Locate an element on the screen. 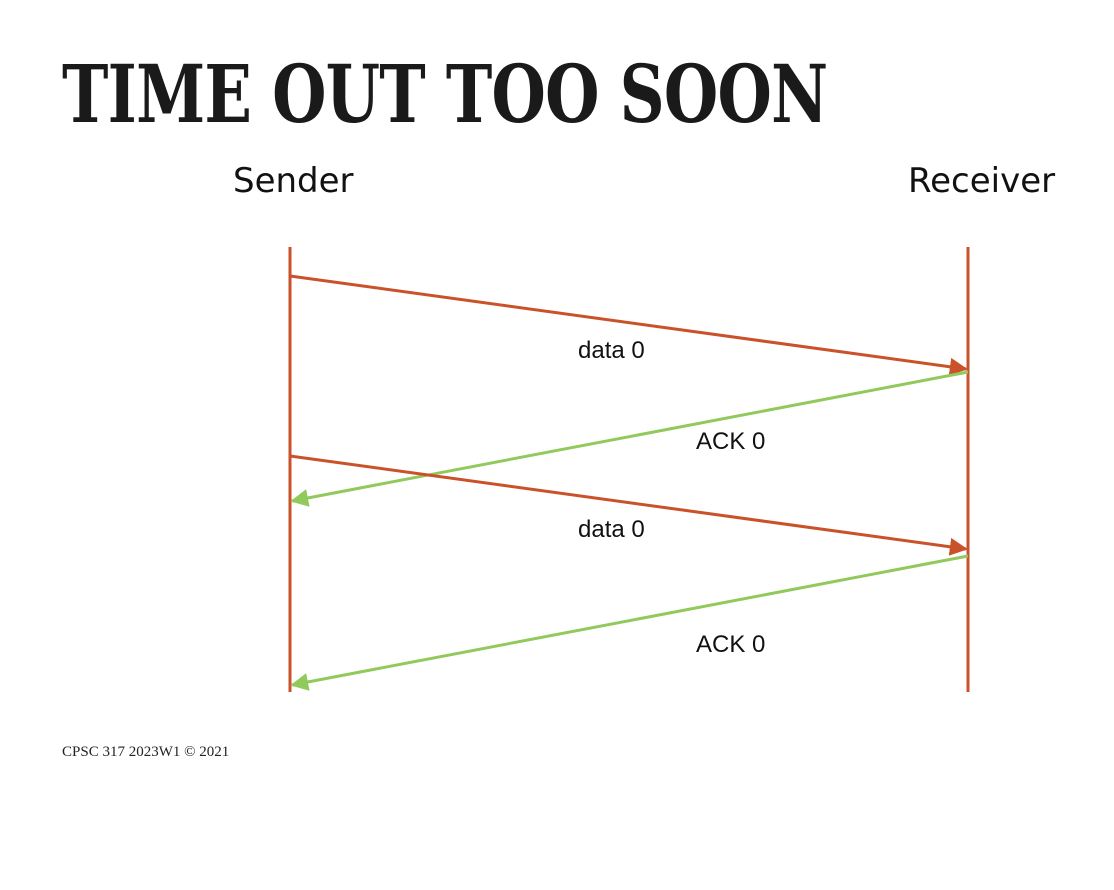  footer-copyright: CPSC 317 2023W1 © 2021 is located at coordinates (146, 752).